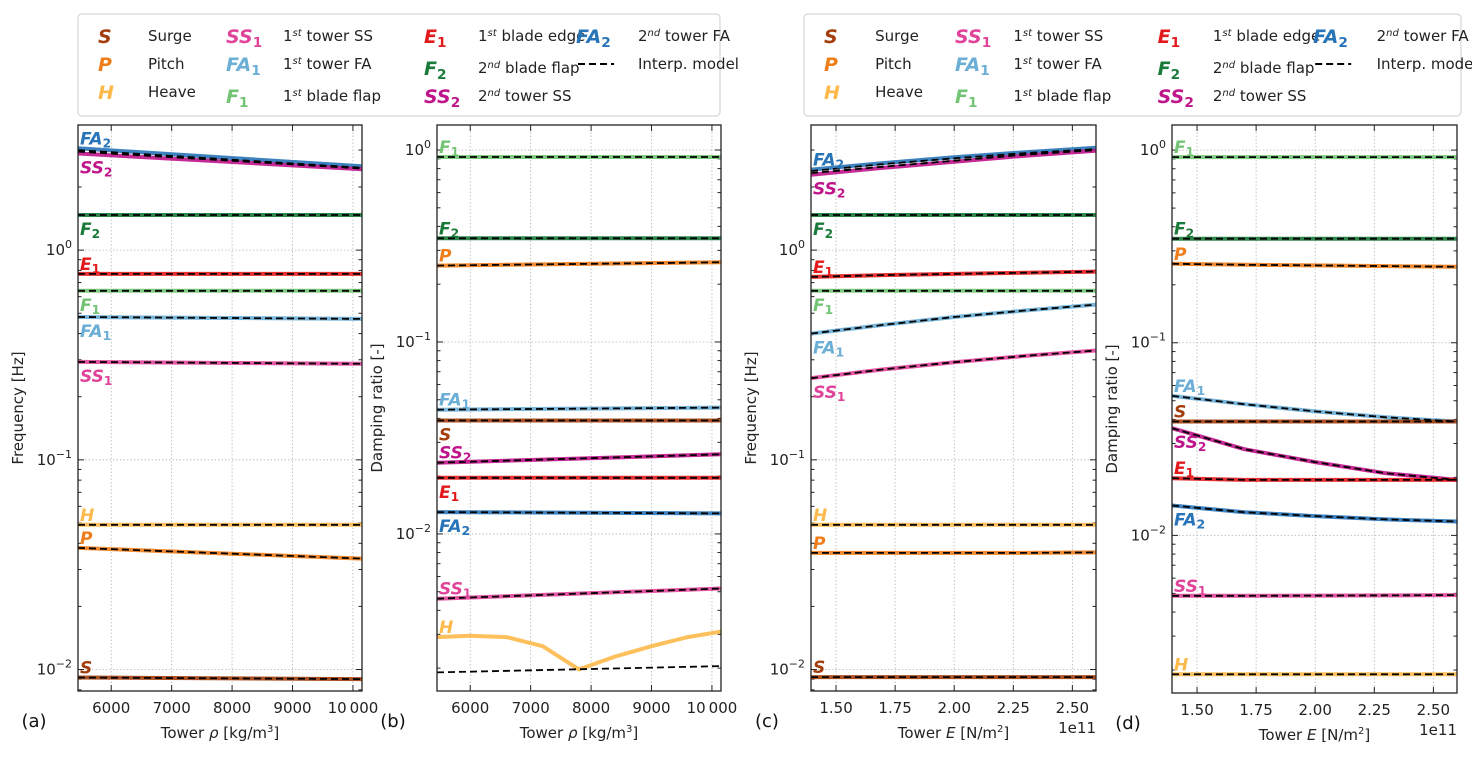 Image resolution: width=1472 pixels, height=757 pixels. Describe the element at coordinates (435, 38) in the screenshot. I see `legend-symbol-e1: E1` at that location.